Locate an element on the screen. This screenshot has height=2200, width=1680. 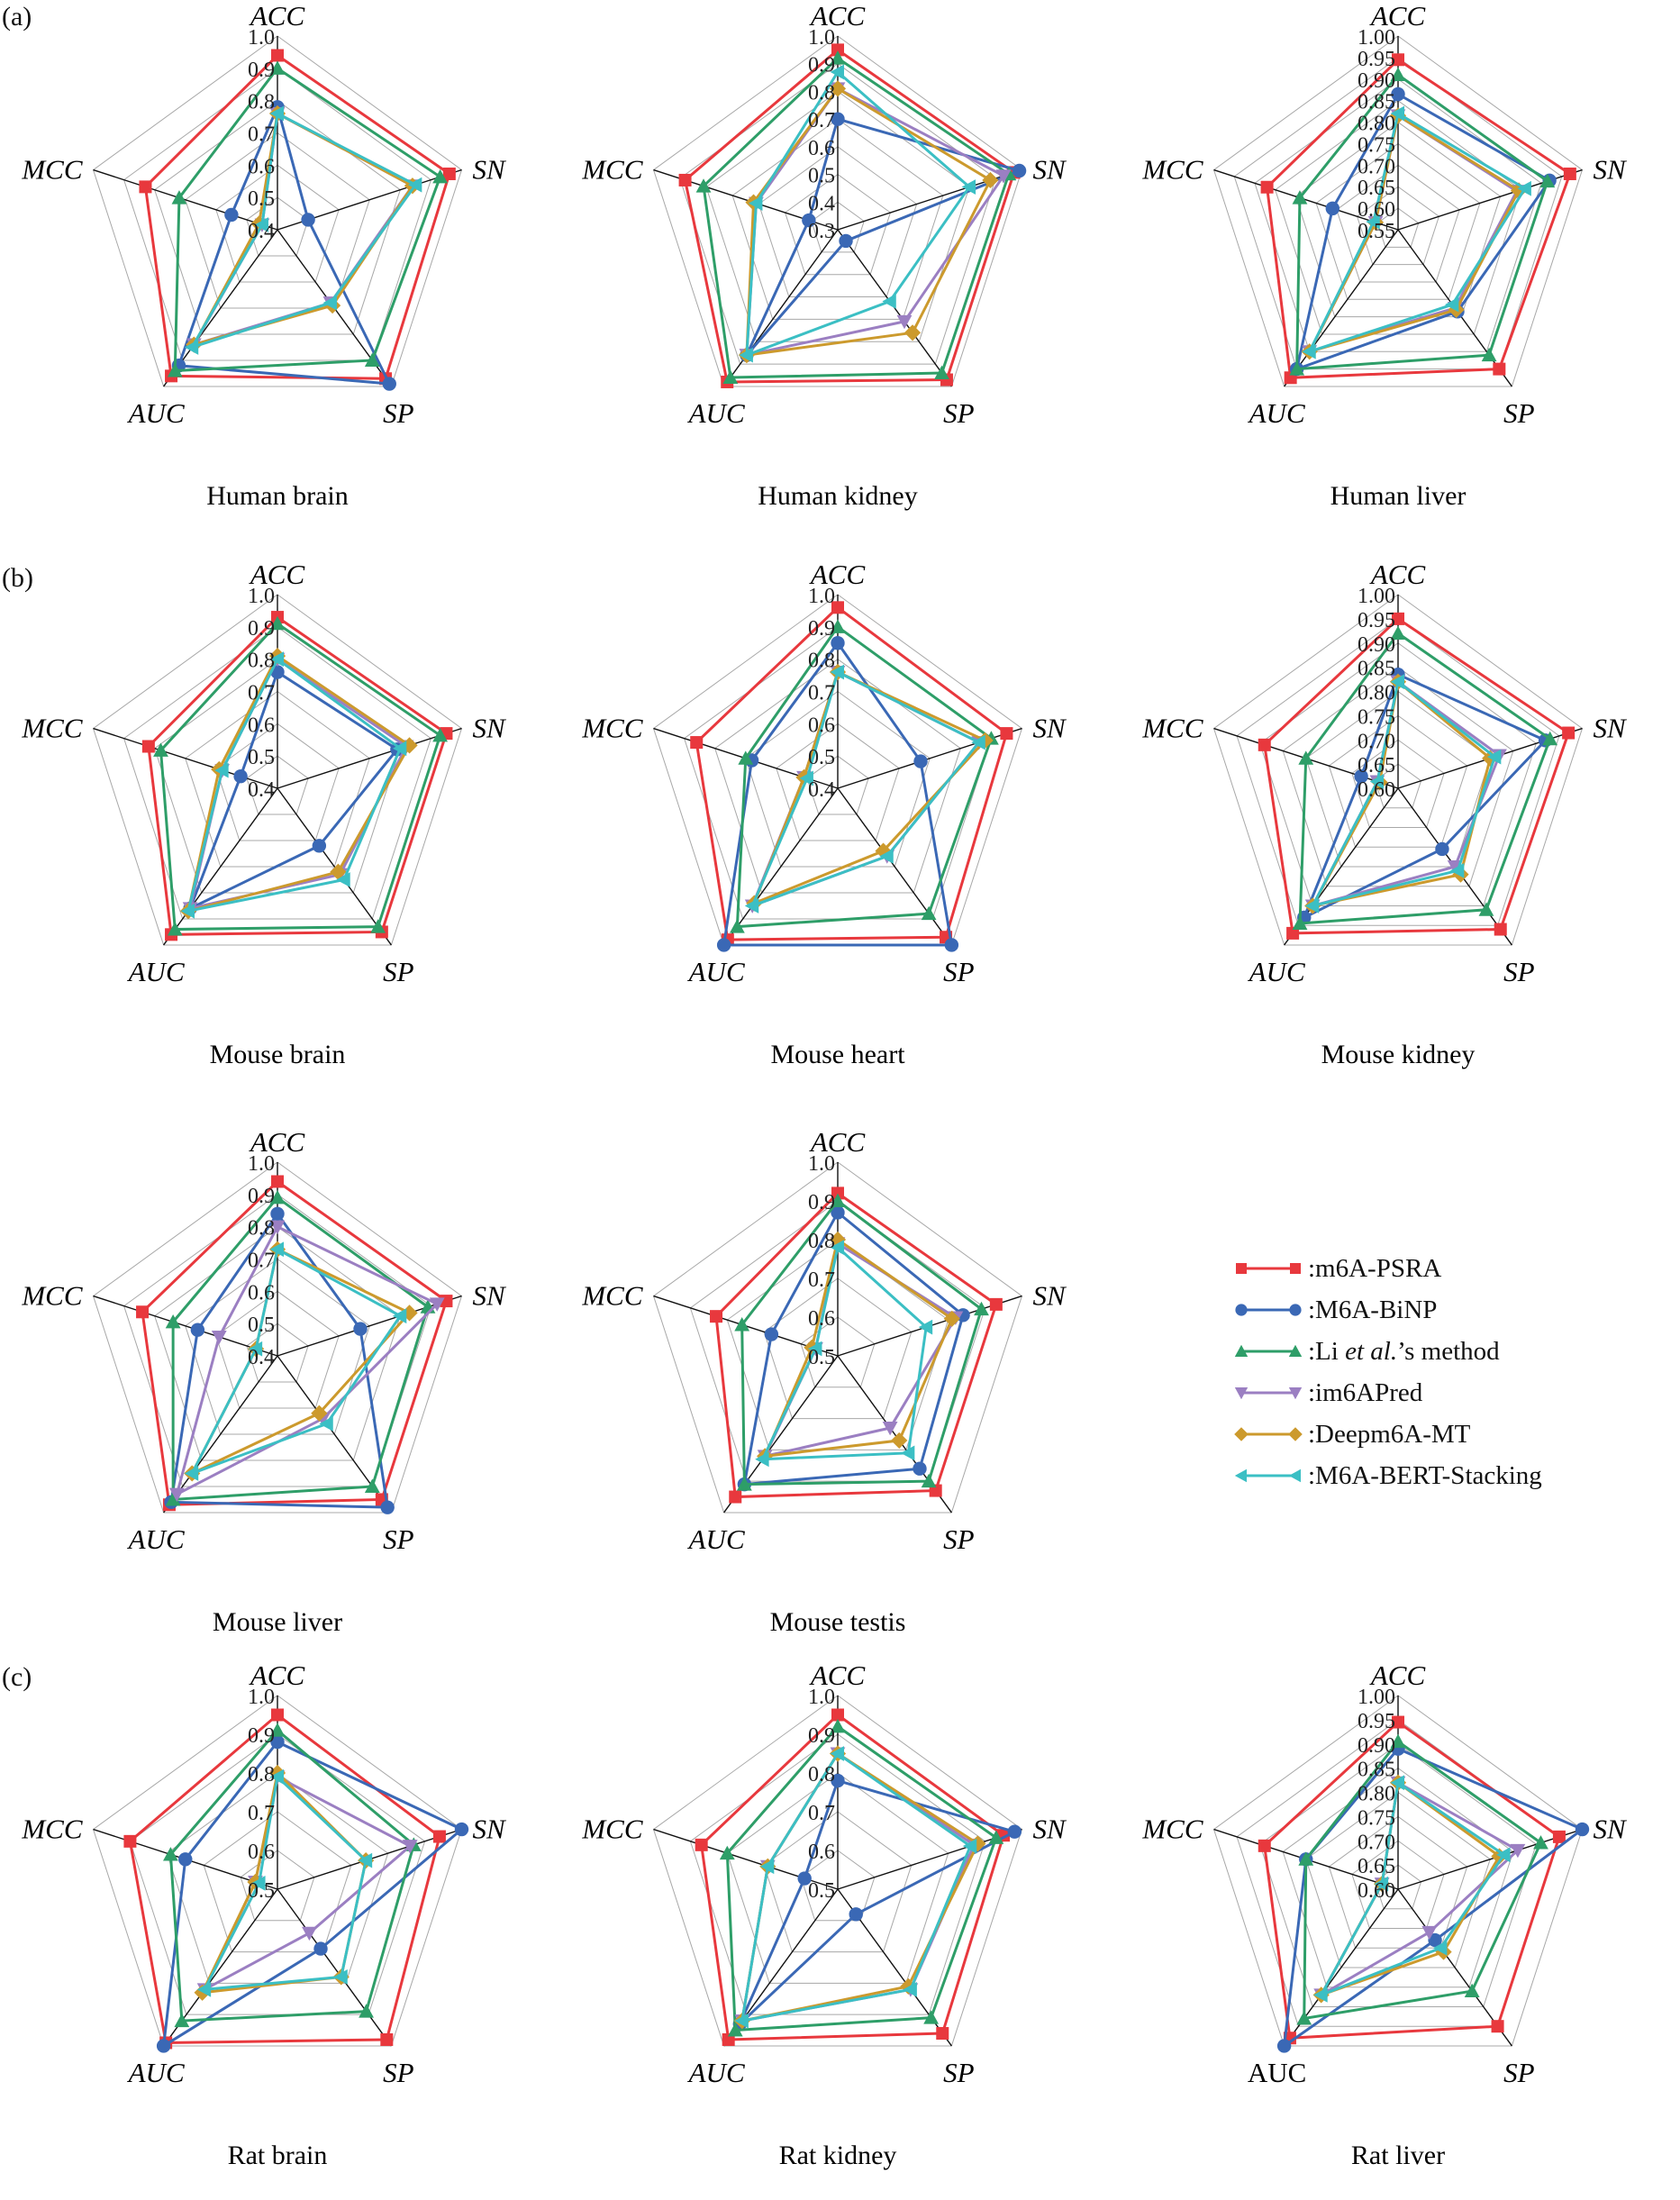
axis-label-sn: SN is located at coordinates (1611, 170).